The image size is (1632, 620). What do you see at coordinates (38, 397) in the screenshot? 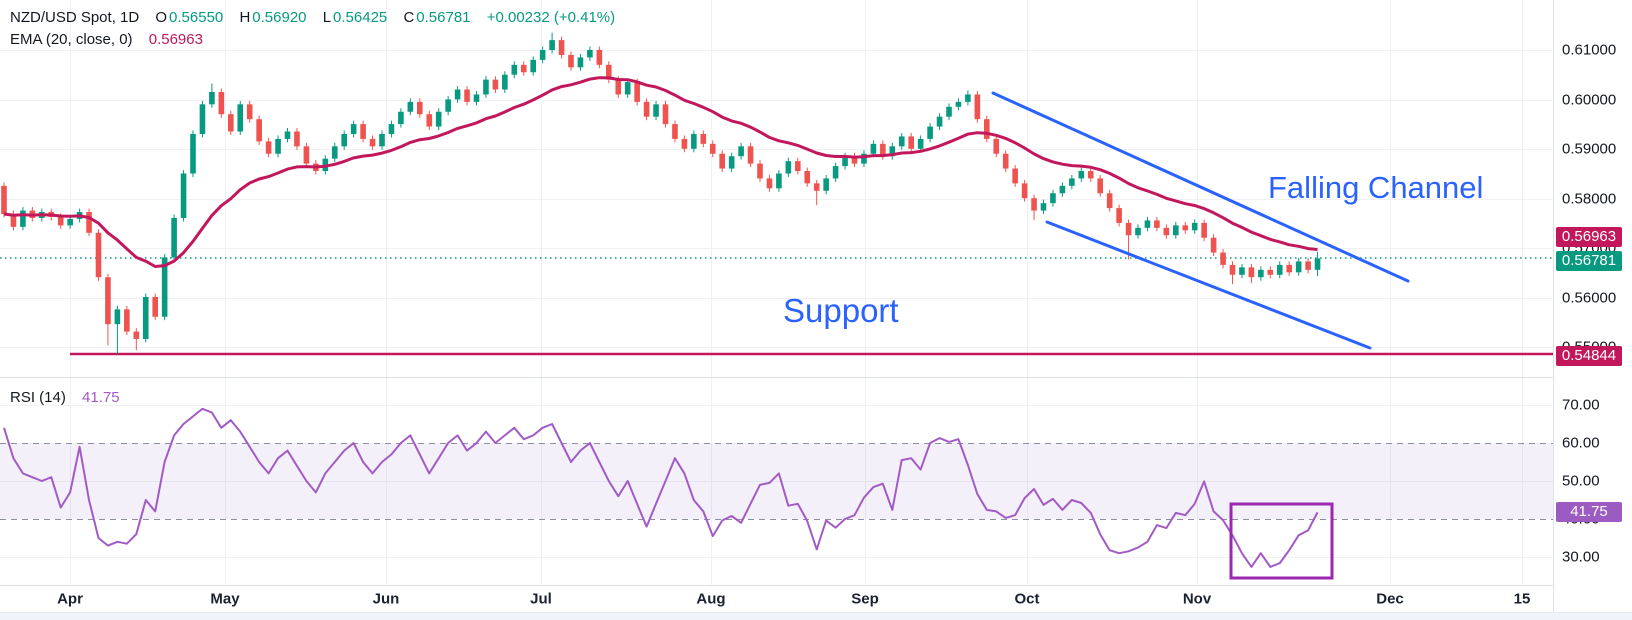
I see `rsi-label: RSI (14)` at bounding box center [38, 397].